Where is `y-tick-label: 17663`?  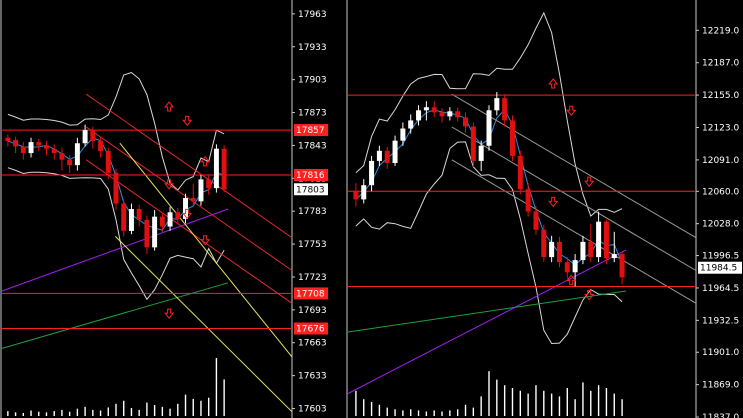
y-tick-label: 17663 is located at coordinates (312, 344).